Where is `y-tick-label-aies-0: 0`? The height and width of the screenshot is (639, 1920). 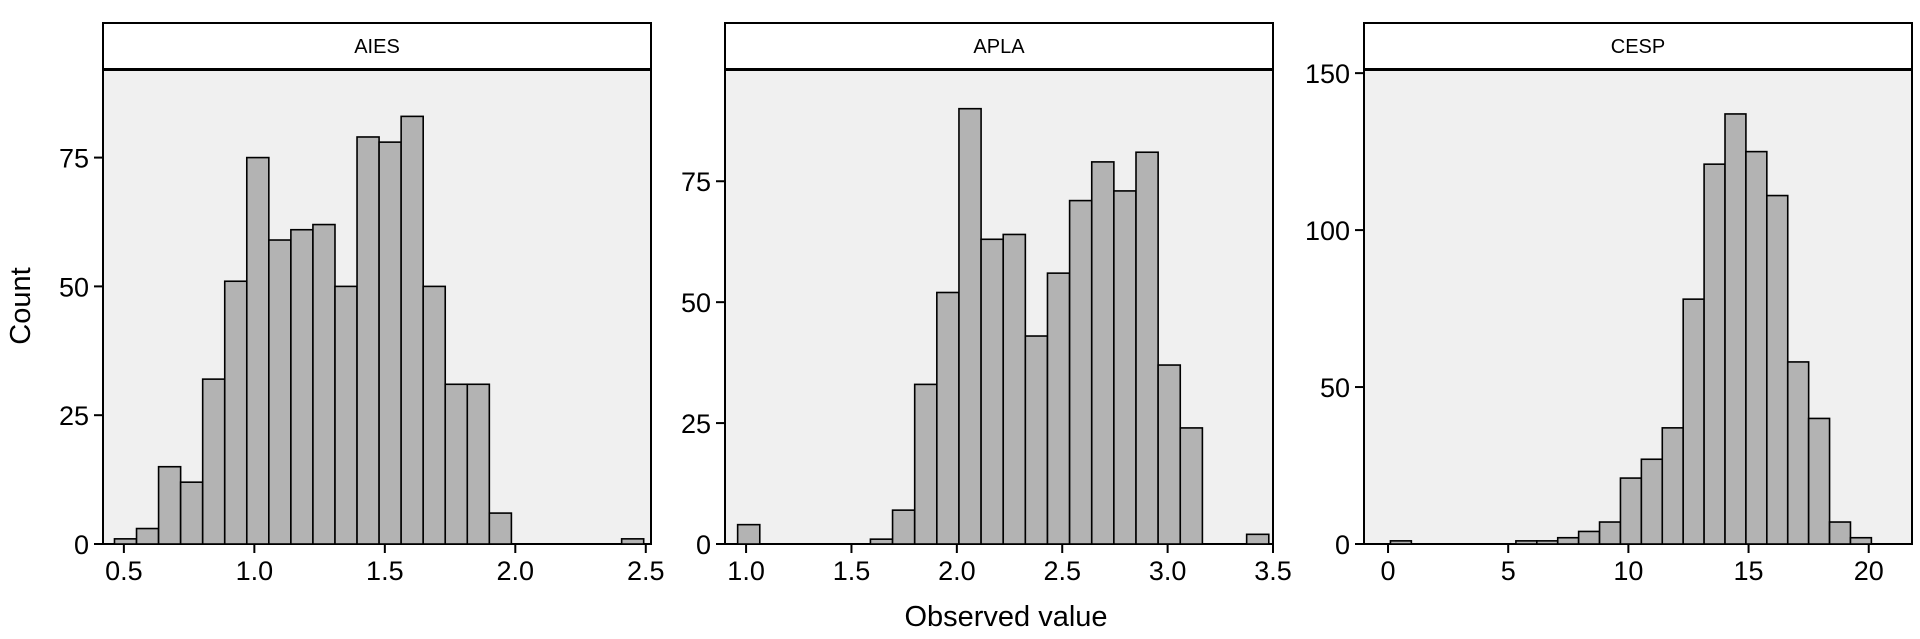
y-tick-label-aies-0: 0 is located at coordinates (81, 545).